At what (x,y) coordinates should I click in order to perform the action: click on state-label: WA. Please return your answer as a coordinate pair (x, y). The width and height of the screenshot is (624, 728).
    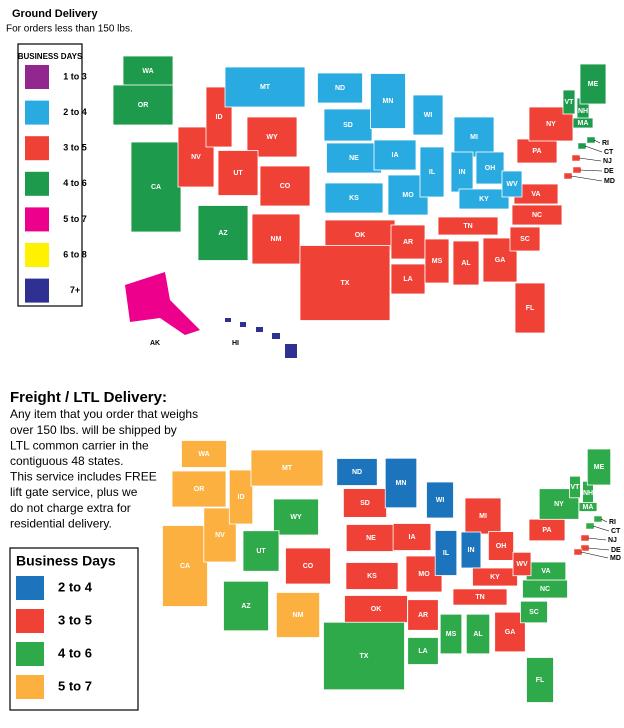
    Looking at the image, I should click on (203, 454).